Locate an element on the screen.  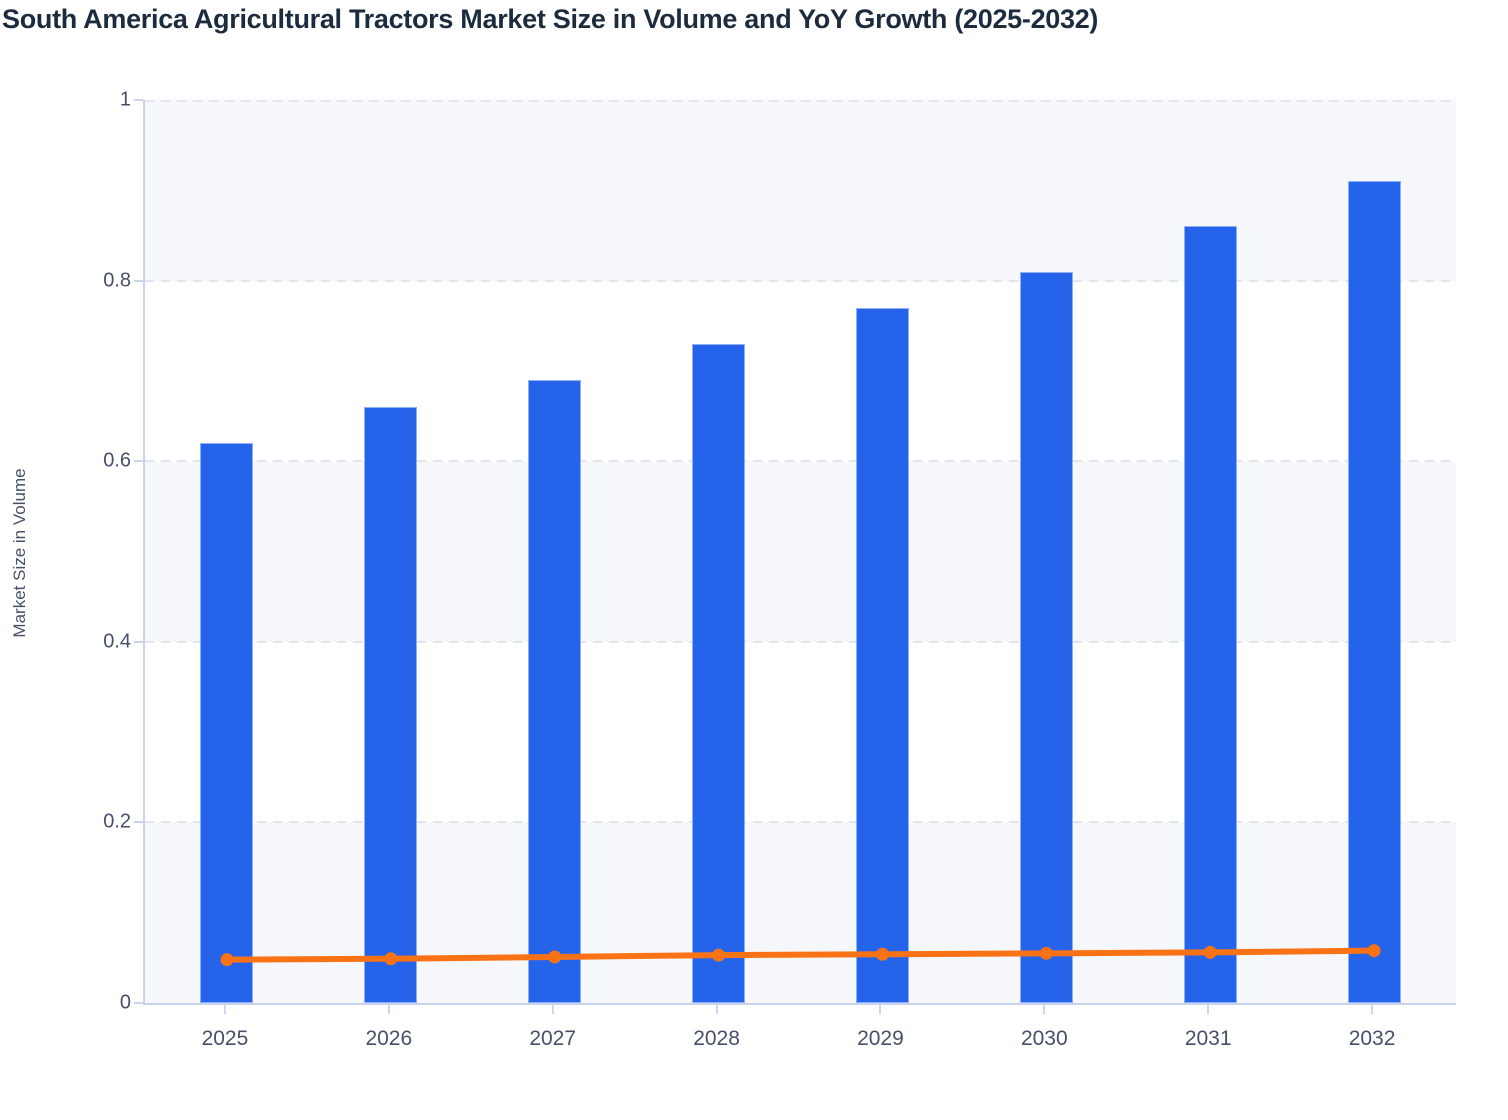
yoy-growth-line is located at coordinates (800, 955).